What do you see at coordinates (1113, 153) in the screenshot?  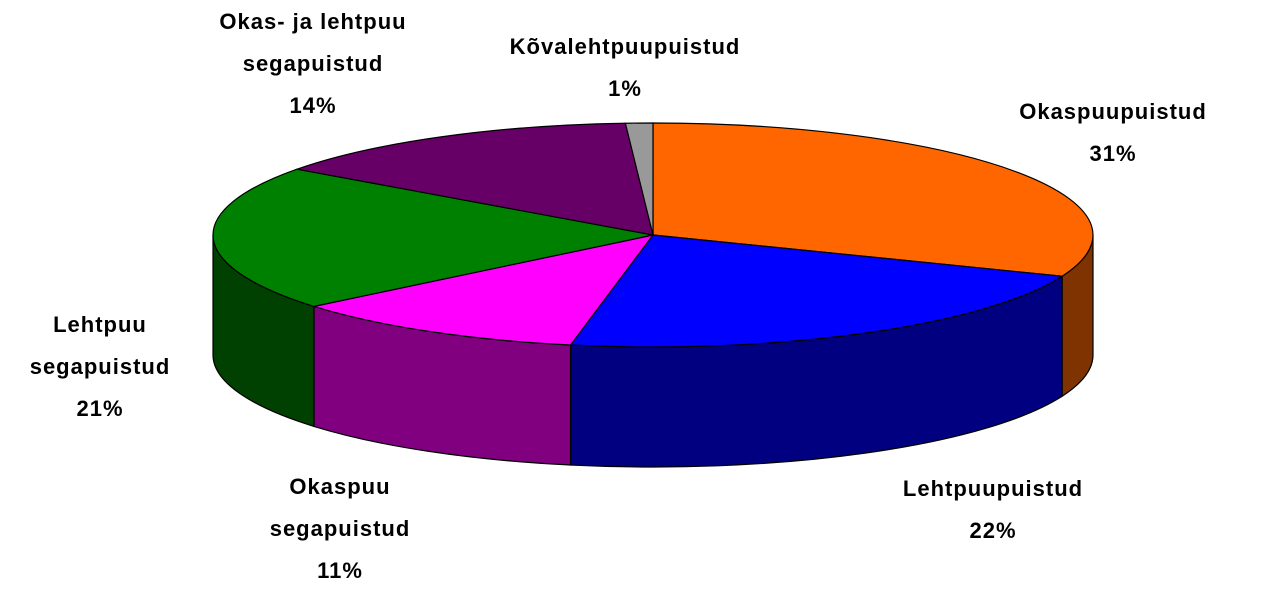 I see `value-label: 31%` at bounding box center [1113, 153].